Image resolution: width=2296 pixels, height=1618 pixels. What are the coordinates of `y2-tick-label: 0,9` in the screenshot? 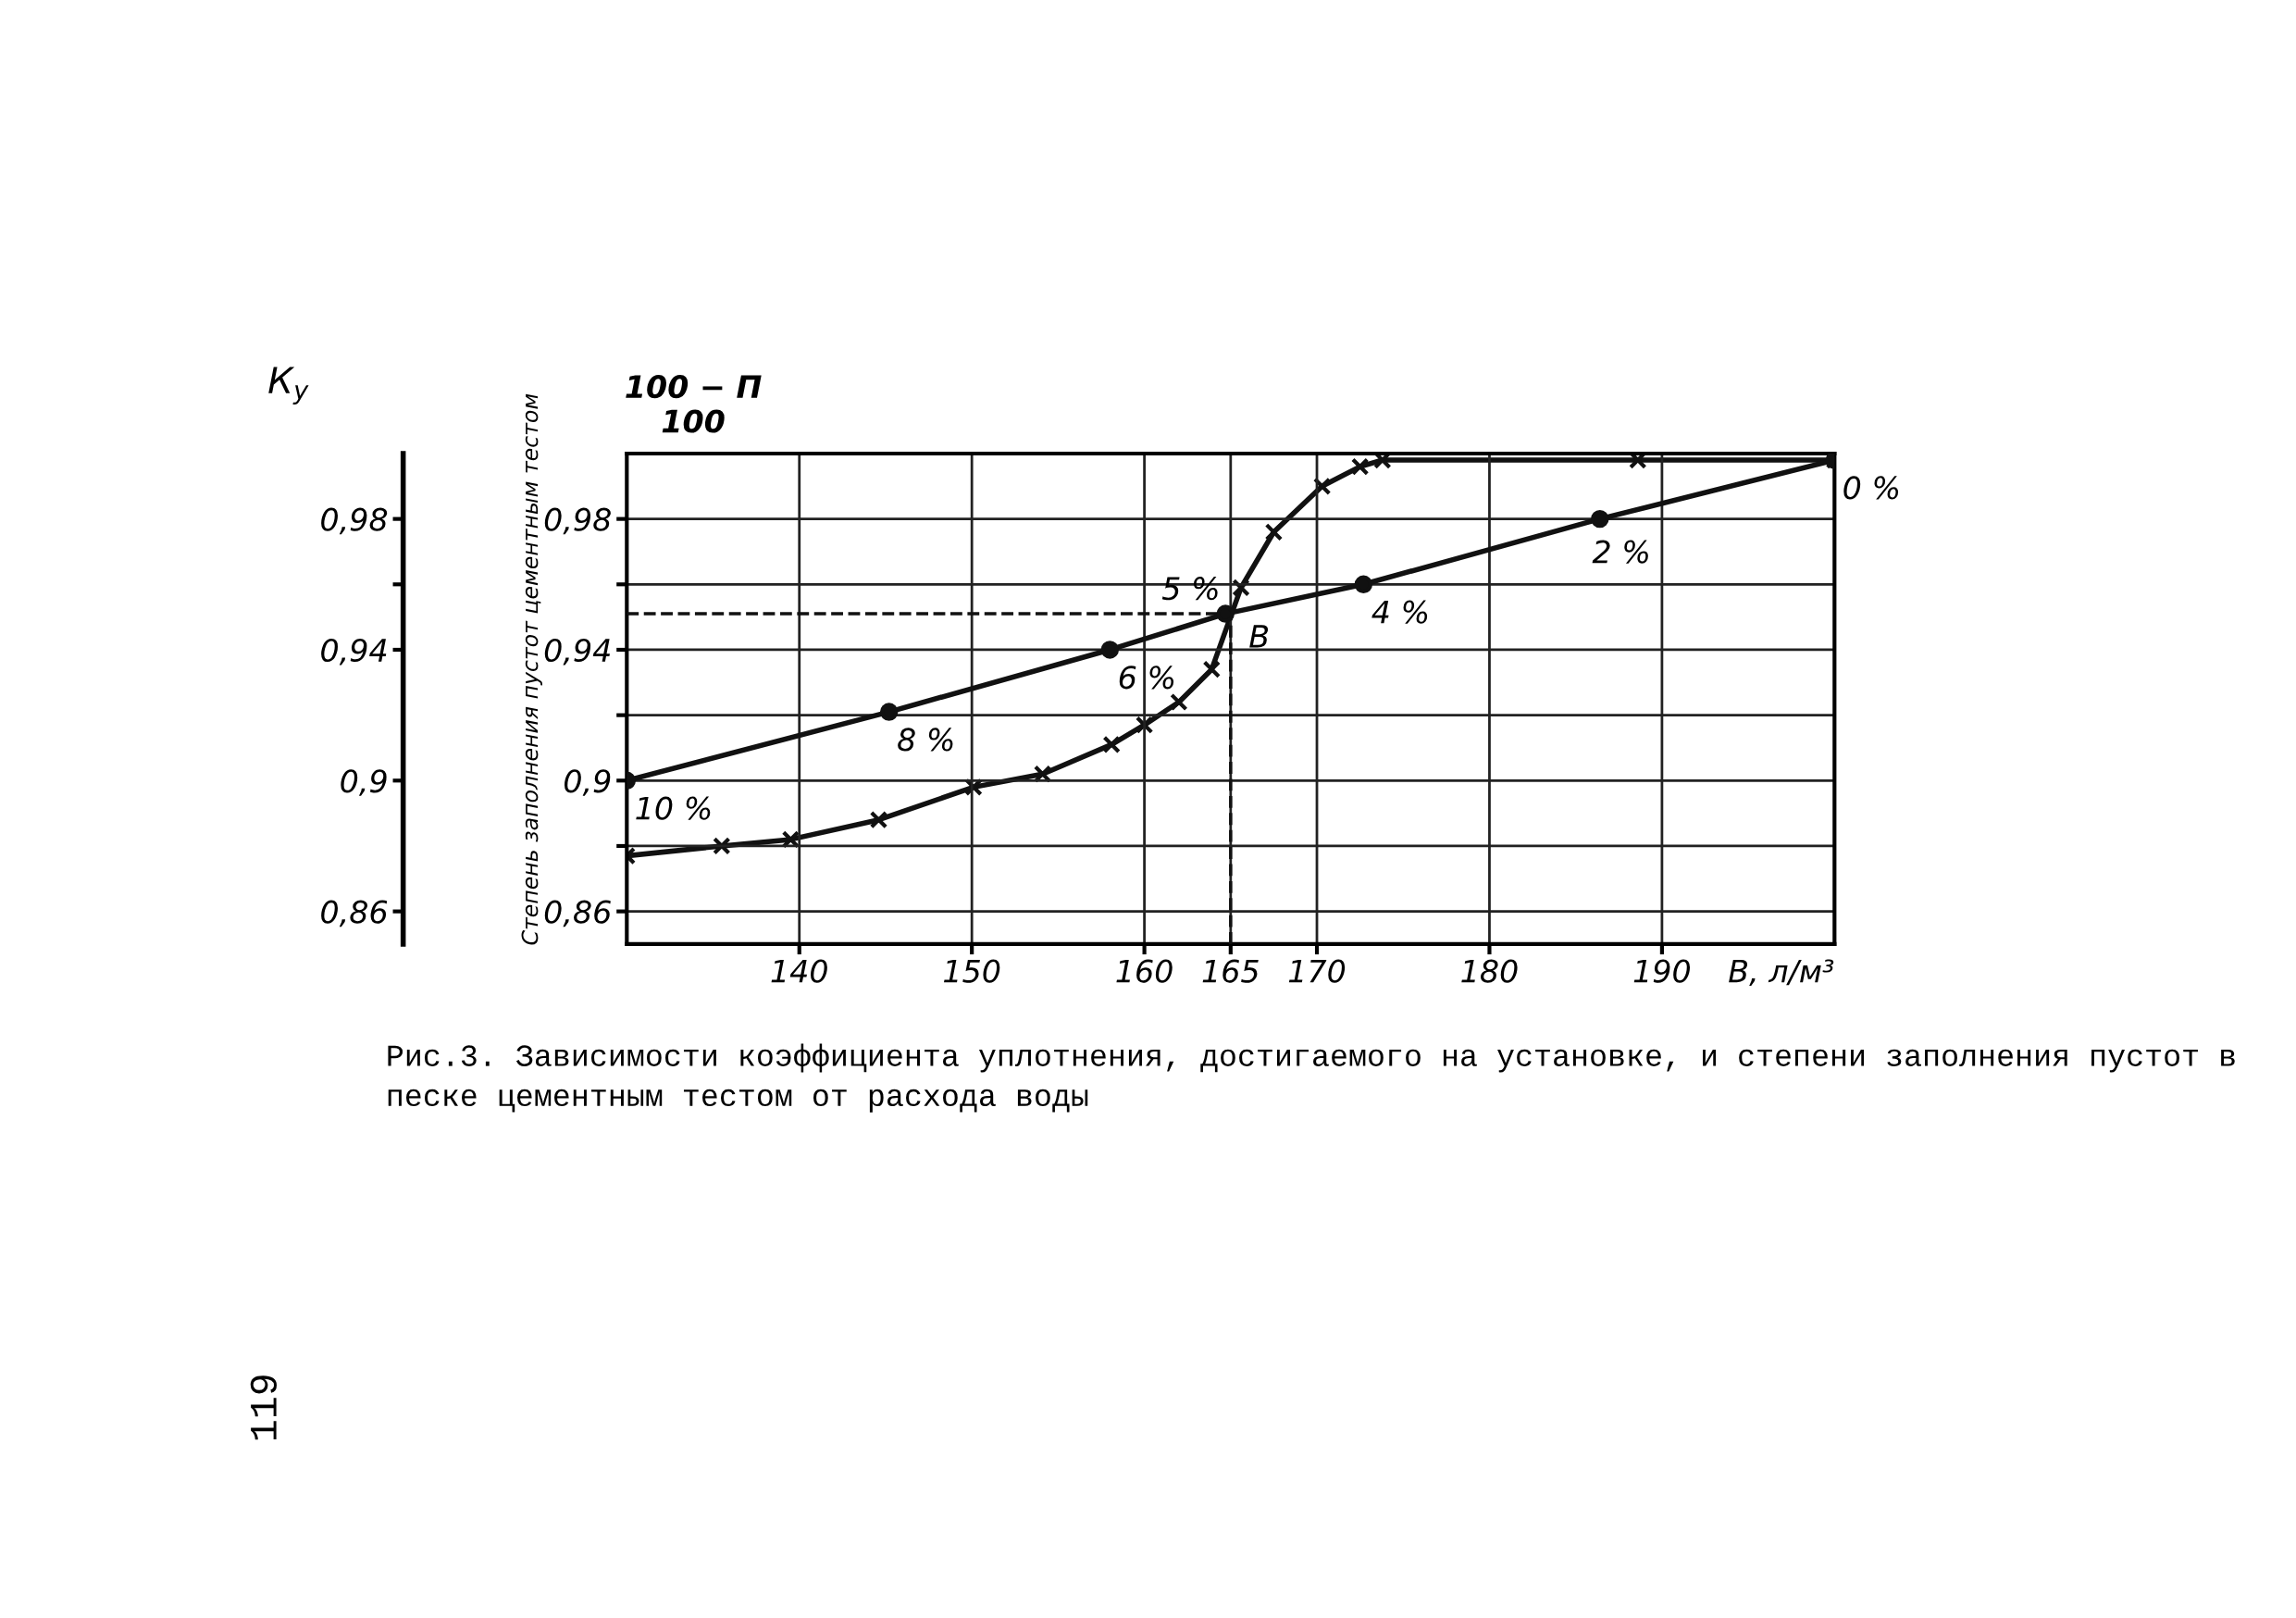 It's located at (364, 782).